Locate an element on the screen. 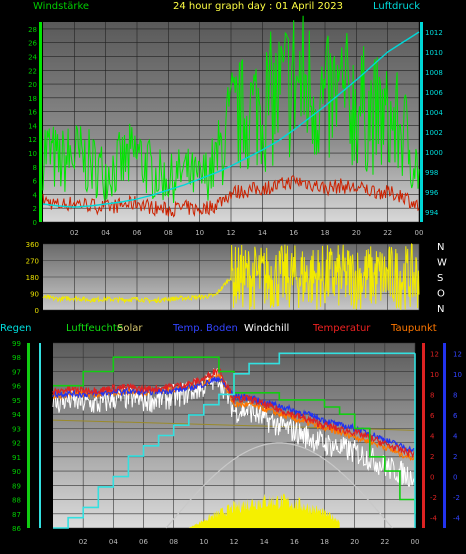  tick-humidity-left: 96 is located at coordinates (16, 387).